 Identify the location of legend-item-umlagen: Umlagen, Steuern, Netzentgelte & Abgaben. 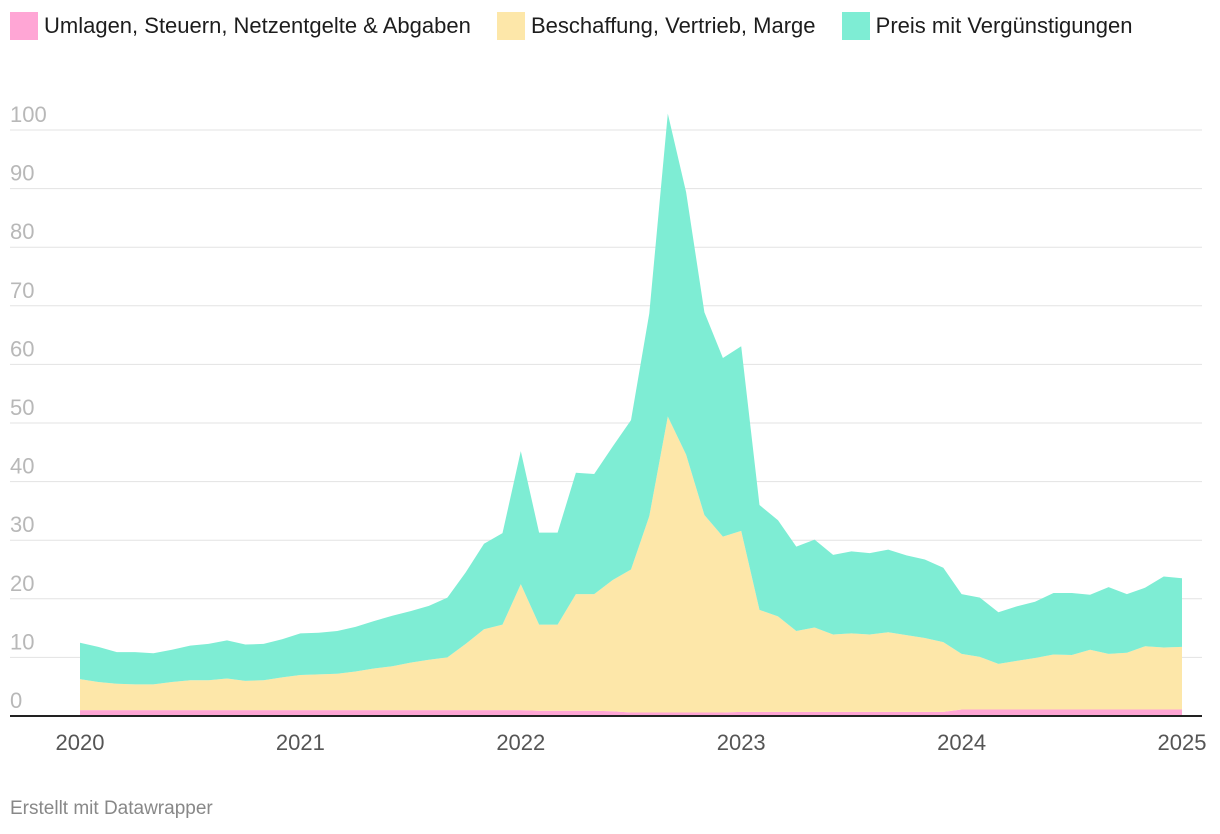
(240, 26).